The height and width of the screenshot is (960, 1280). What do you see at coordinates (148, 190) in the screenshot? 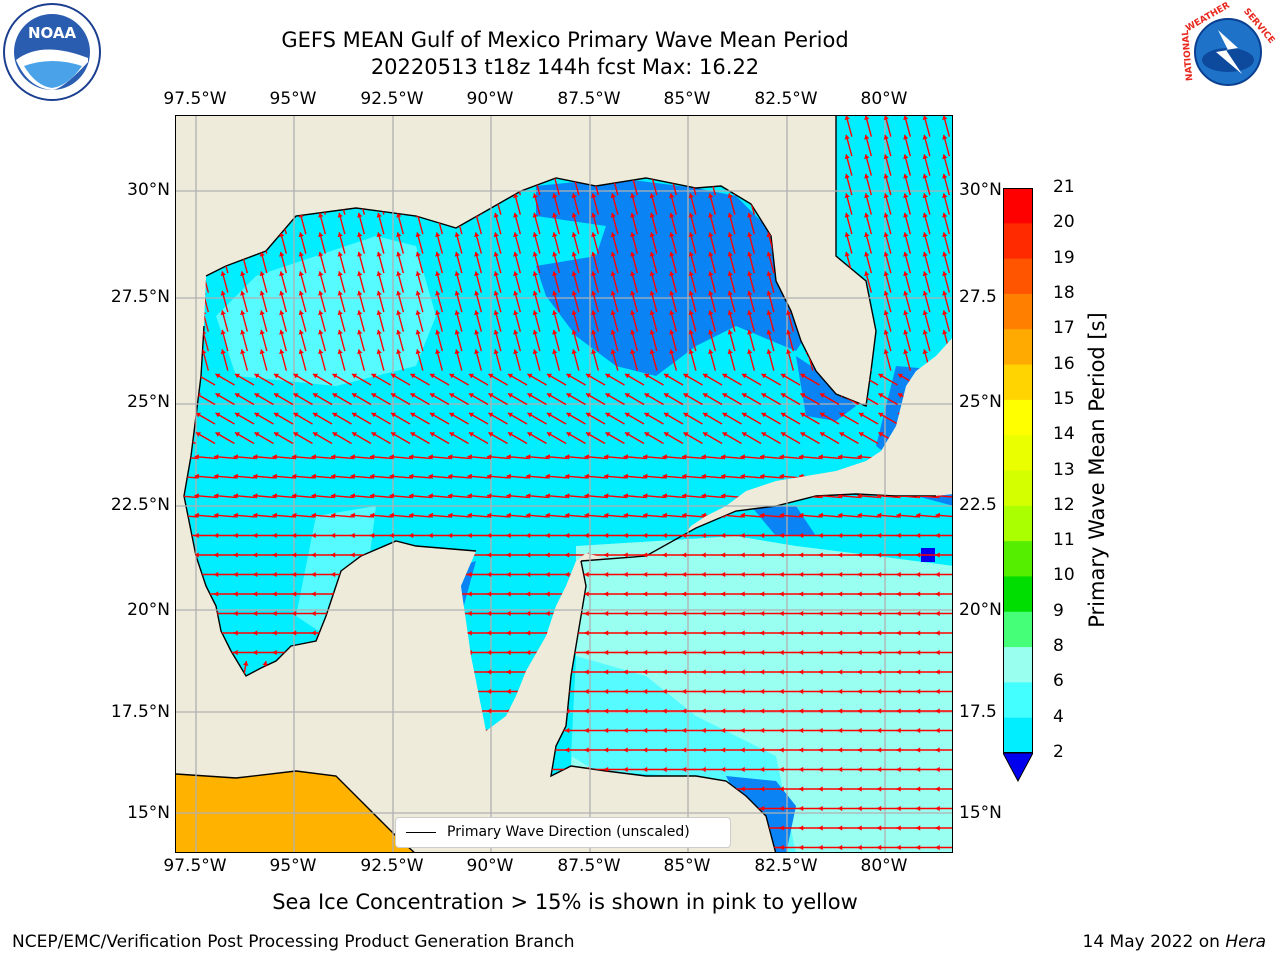
I see `lat-label-left: 30°N` at bounding box center [148, 190].